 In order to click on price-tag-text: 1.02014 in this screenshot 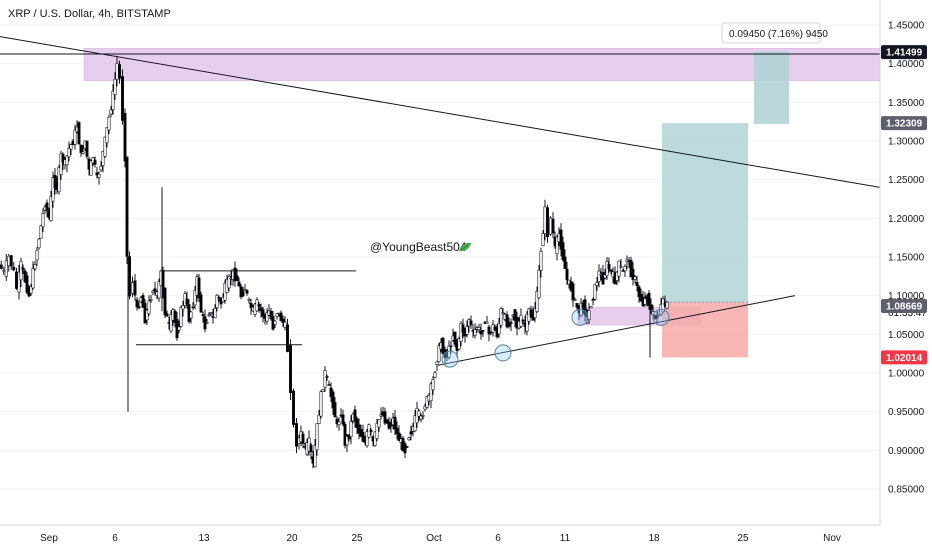, I will do `click(904, 358)`.